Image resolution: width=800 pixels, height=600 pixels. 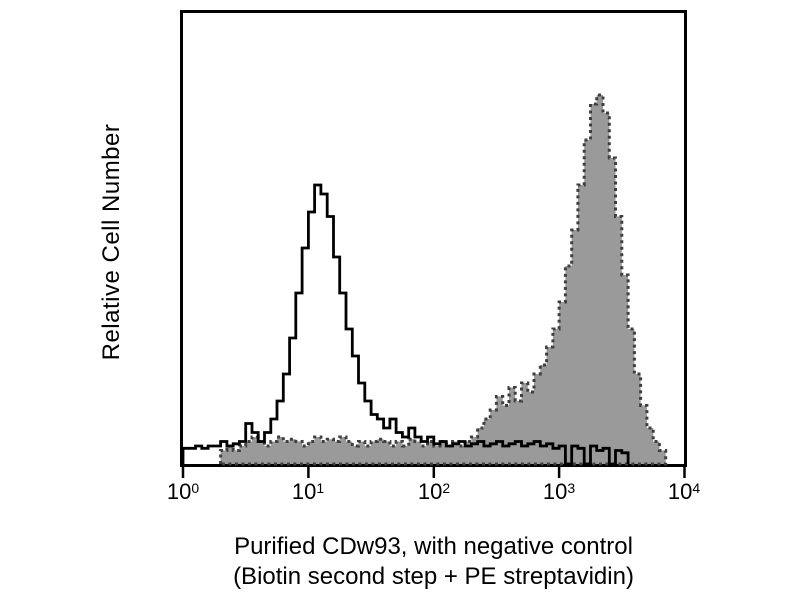 I want to click on x-tick-label-10e2: 102, so click(x=434, y=491).